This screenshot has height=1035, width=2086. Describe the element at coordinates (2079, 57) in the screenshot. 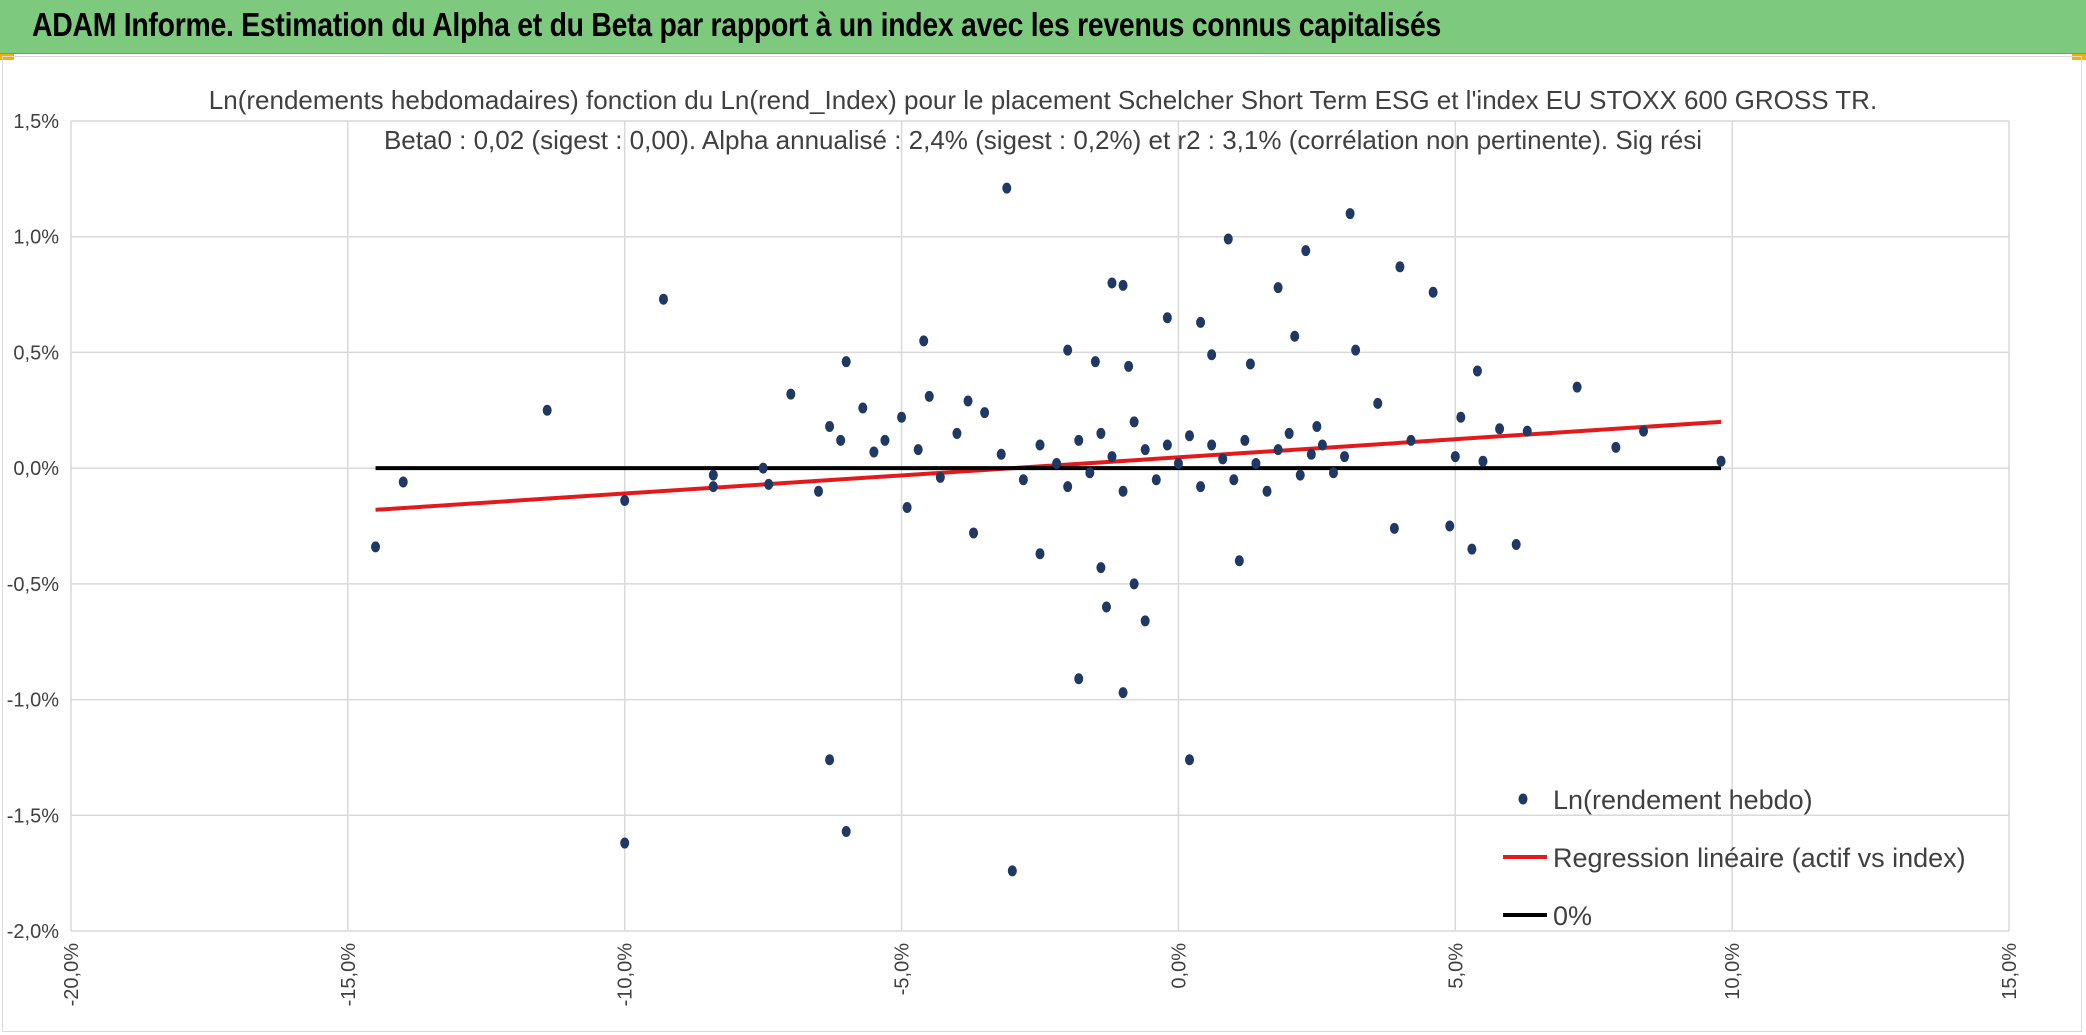

I see `corner-marker-right` at that location.